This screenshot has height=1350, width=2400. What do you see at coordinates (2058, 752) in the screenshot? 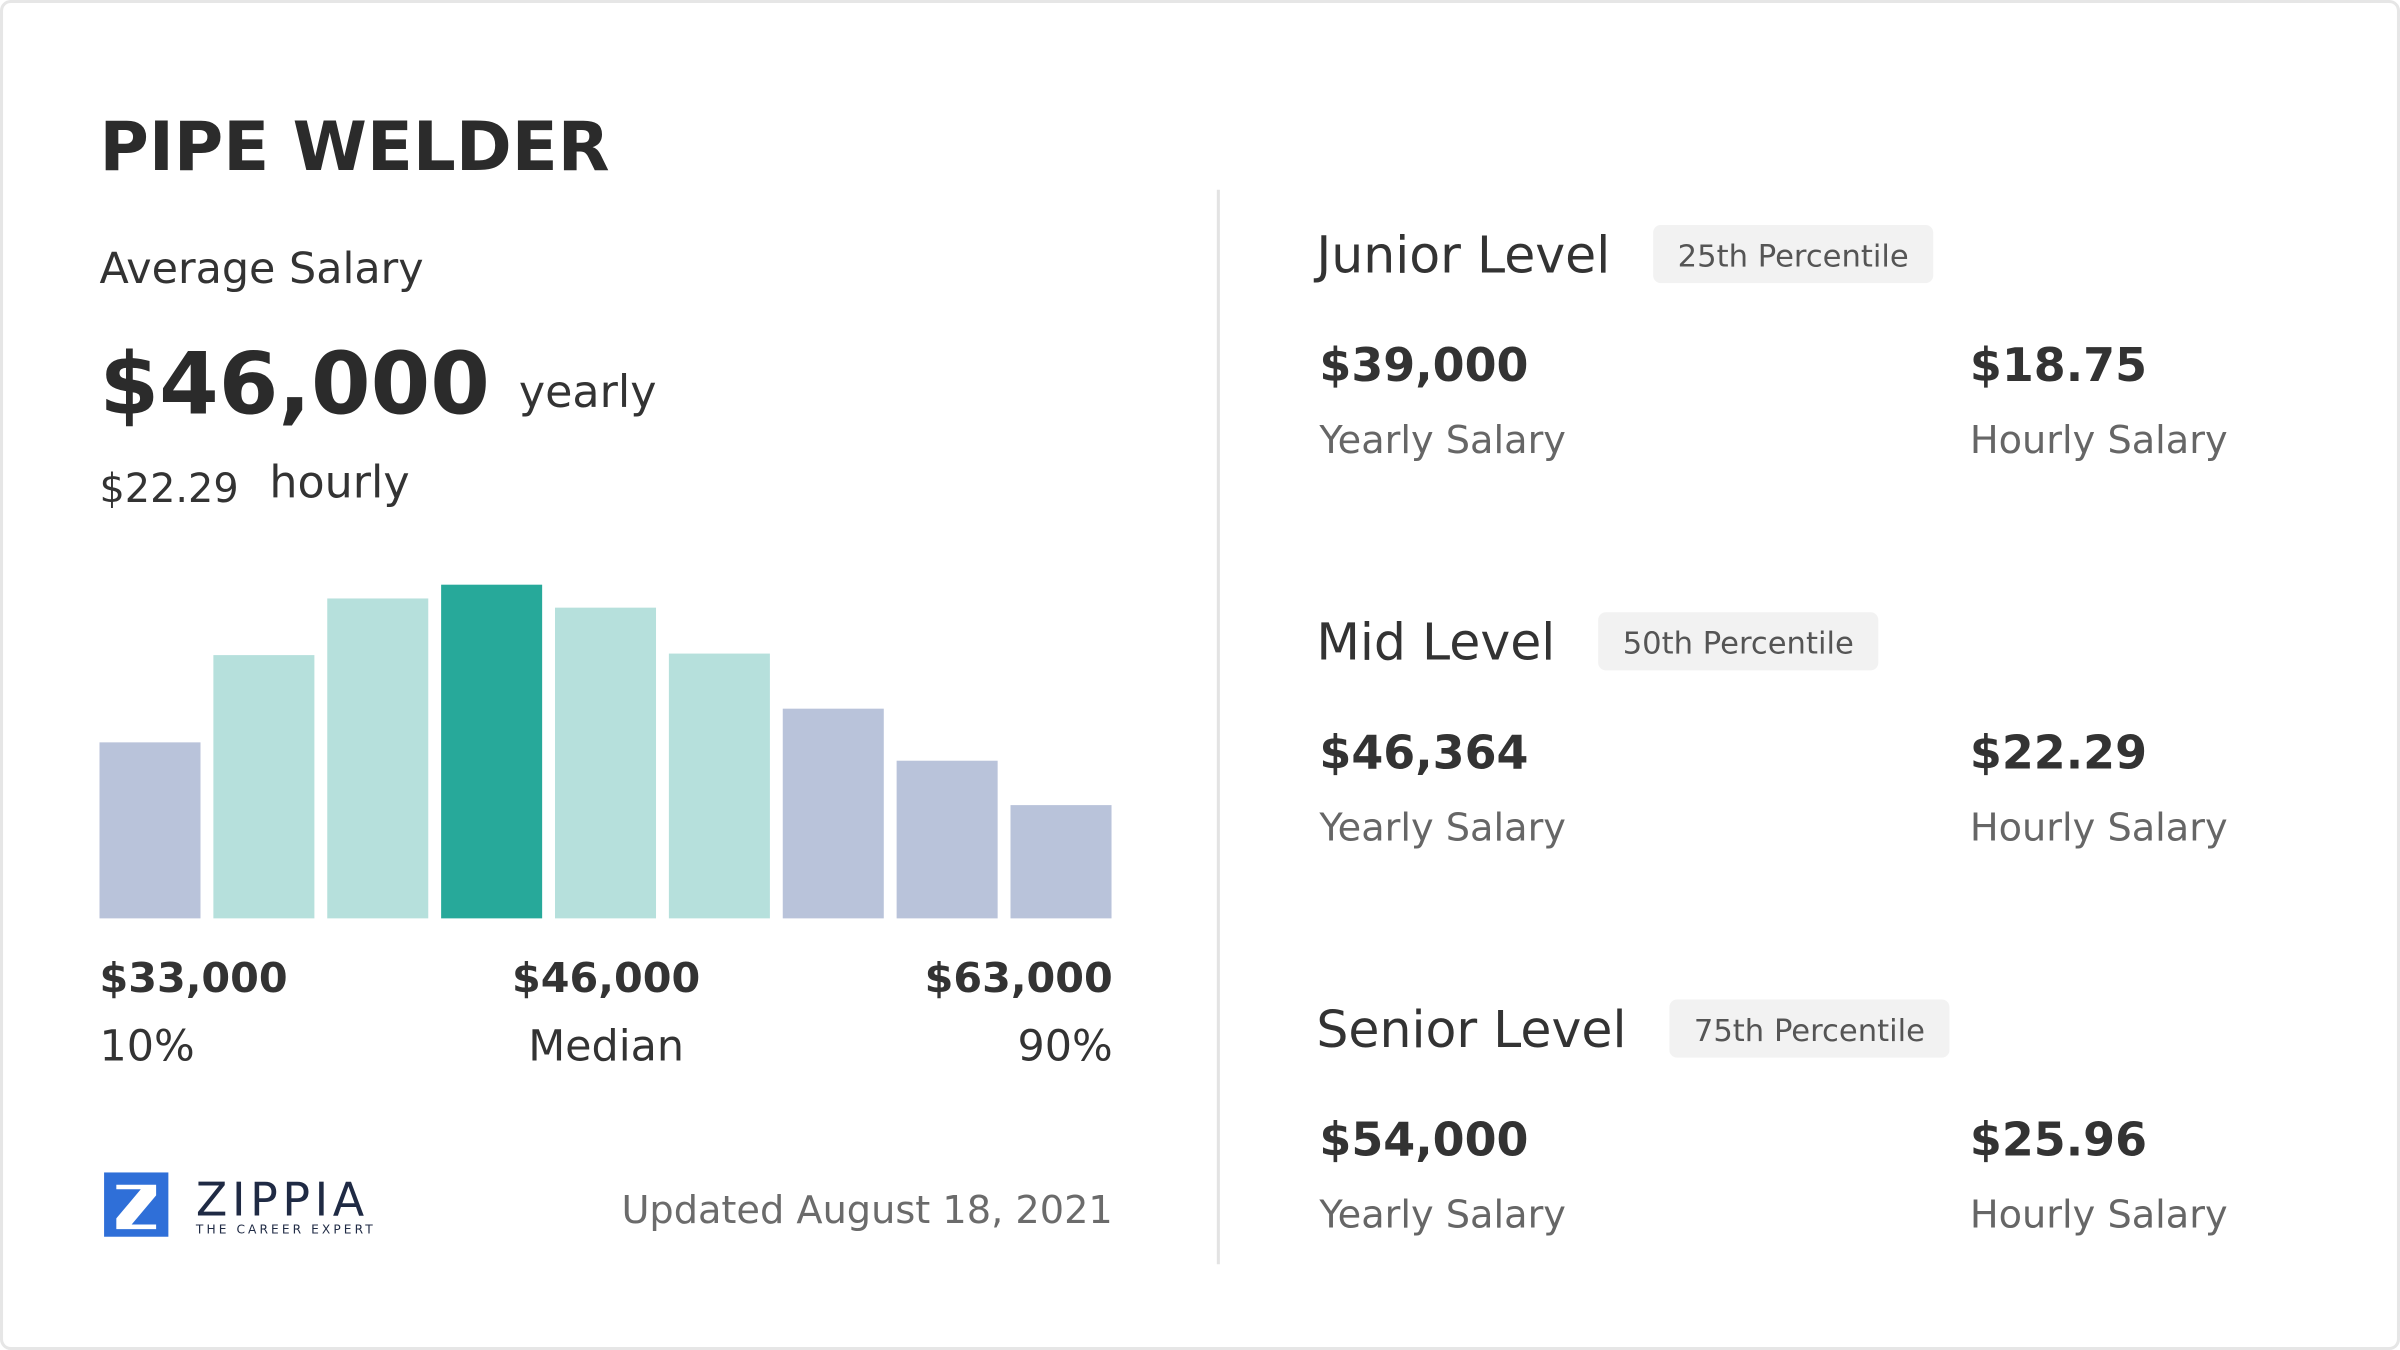
I see `level-hourly: $22.29` at bounding box center [2058, 752].